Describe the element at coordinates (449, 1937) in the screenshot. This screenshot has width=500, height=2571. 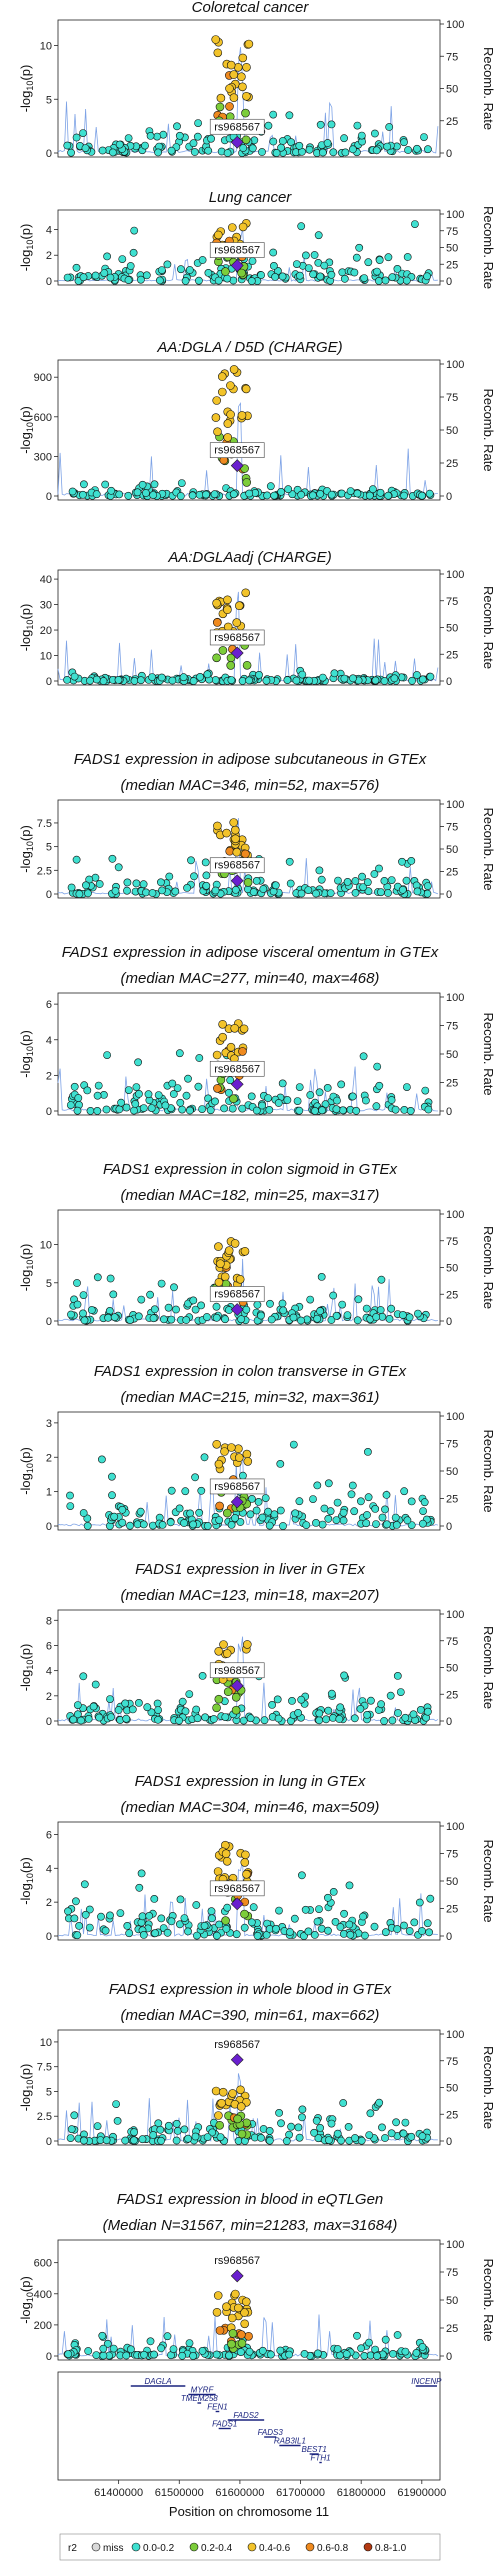
I see `y2-tick-label: 0` at that location.